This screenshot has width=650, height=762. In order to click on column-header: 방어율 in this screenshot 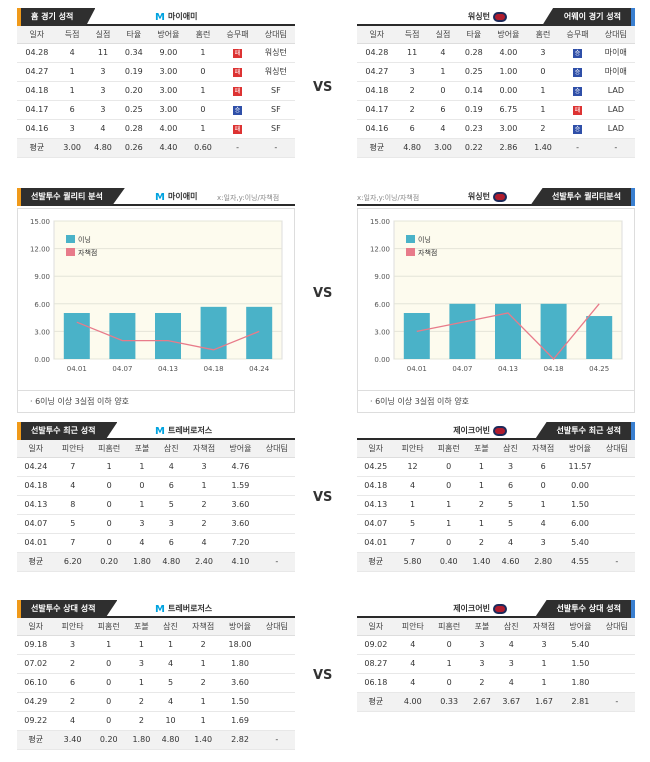, I will do `click(240, 627)`.